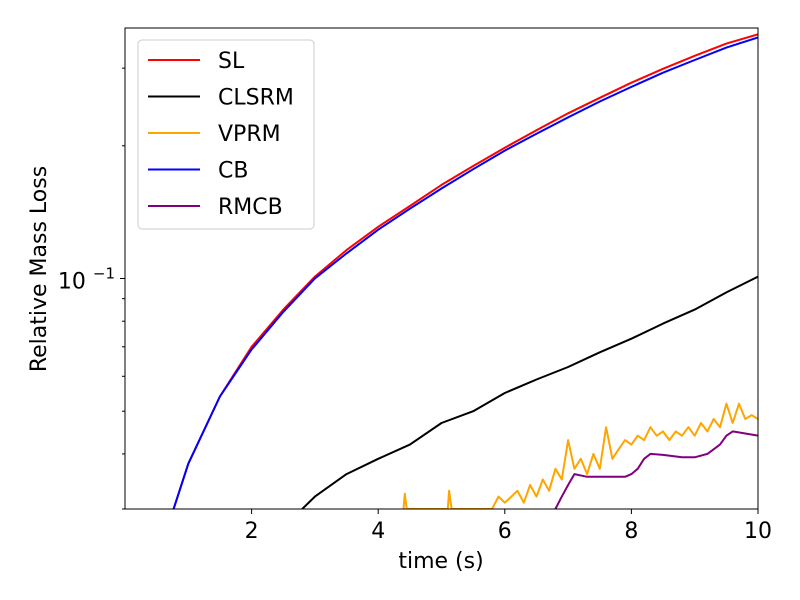 The image size is (800, 600). I want to click on legend-label-clsrm: CLSRM, so click(256, 98).